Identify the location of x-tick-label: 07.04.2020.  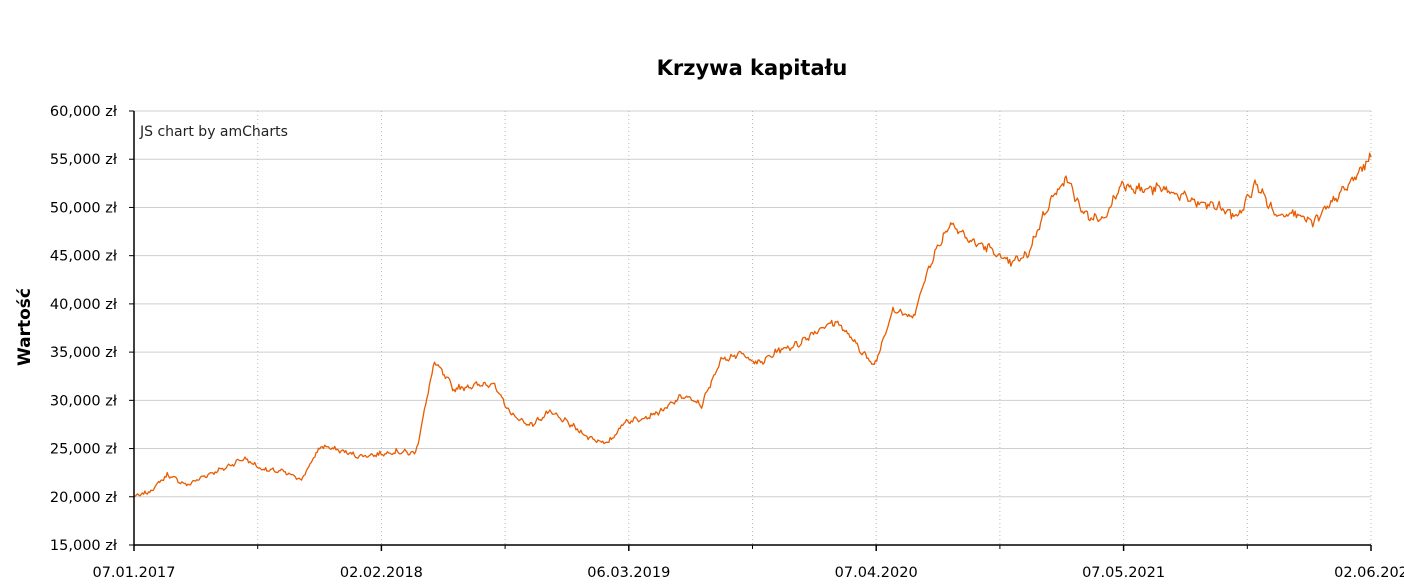
(876, 573).